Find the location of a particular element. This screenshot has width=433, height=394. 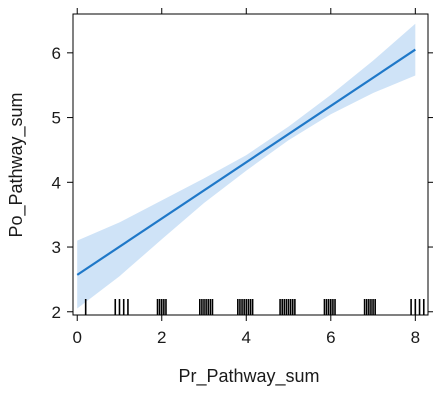

rug-layer is located at coordinates (254, 307).